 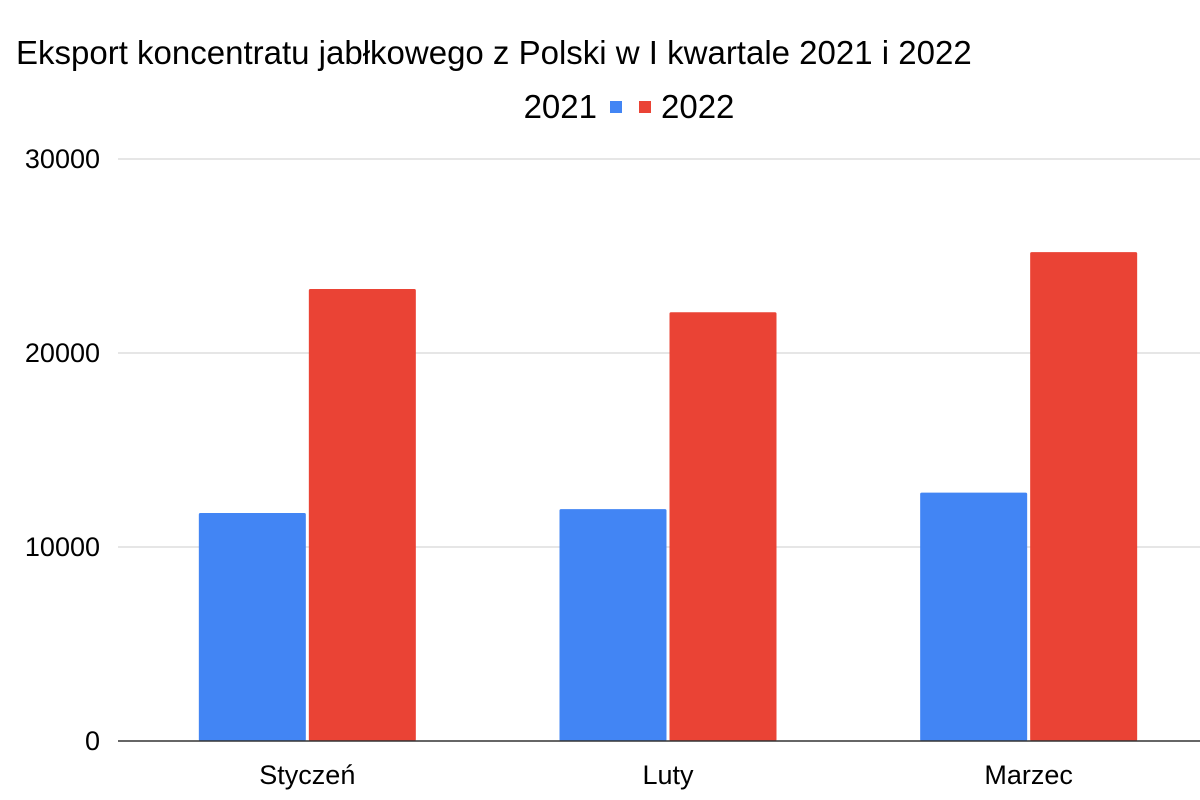 I want to click on x-category-label: Luty, so click(x=668, y=775).